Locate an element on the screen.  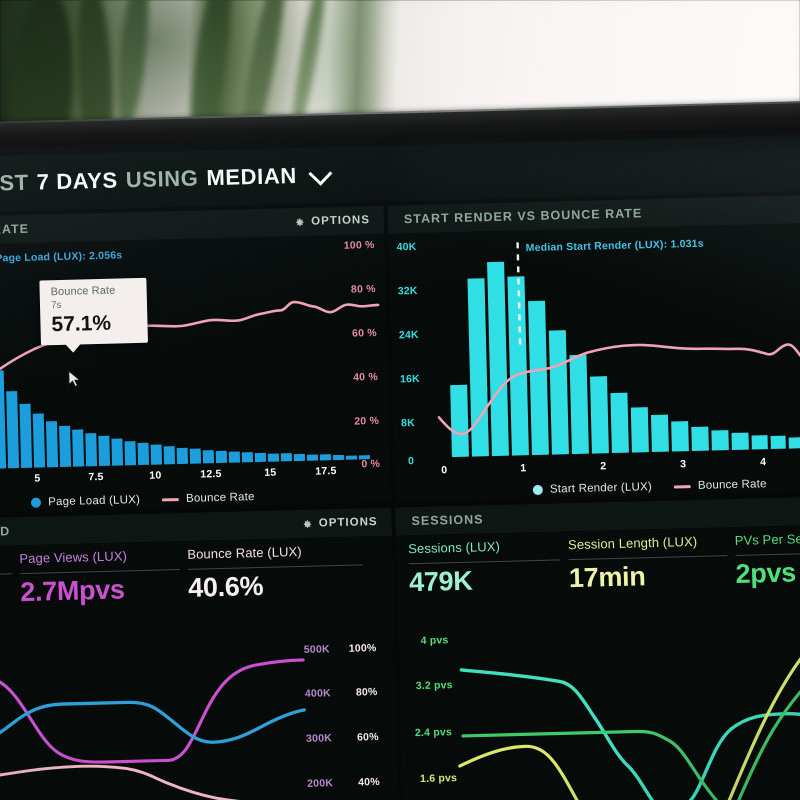
metric-card-onload: LUX) is located at coordinates (6, 578).